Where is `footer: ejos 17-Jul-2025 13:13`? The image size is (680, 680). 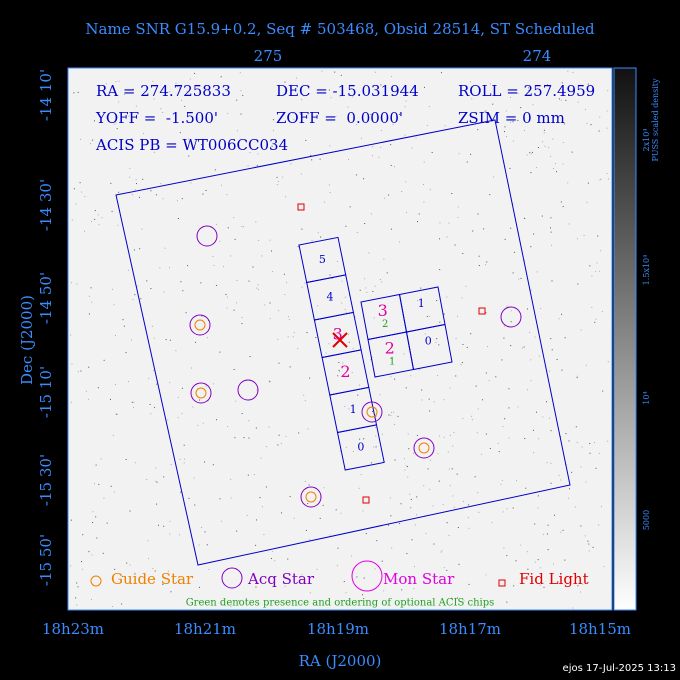
footer: ejos 17-Jul-2025 13:13 is located at coordinates (619, 668).